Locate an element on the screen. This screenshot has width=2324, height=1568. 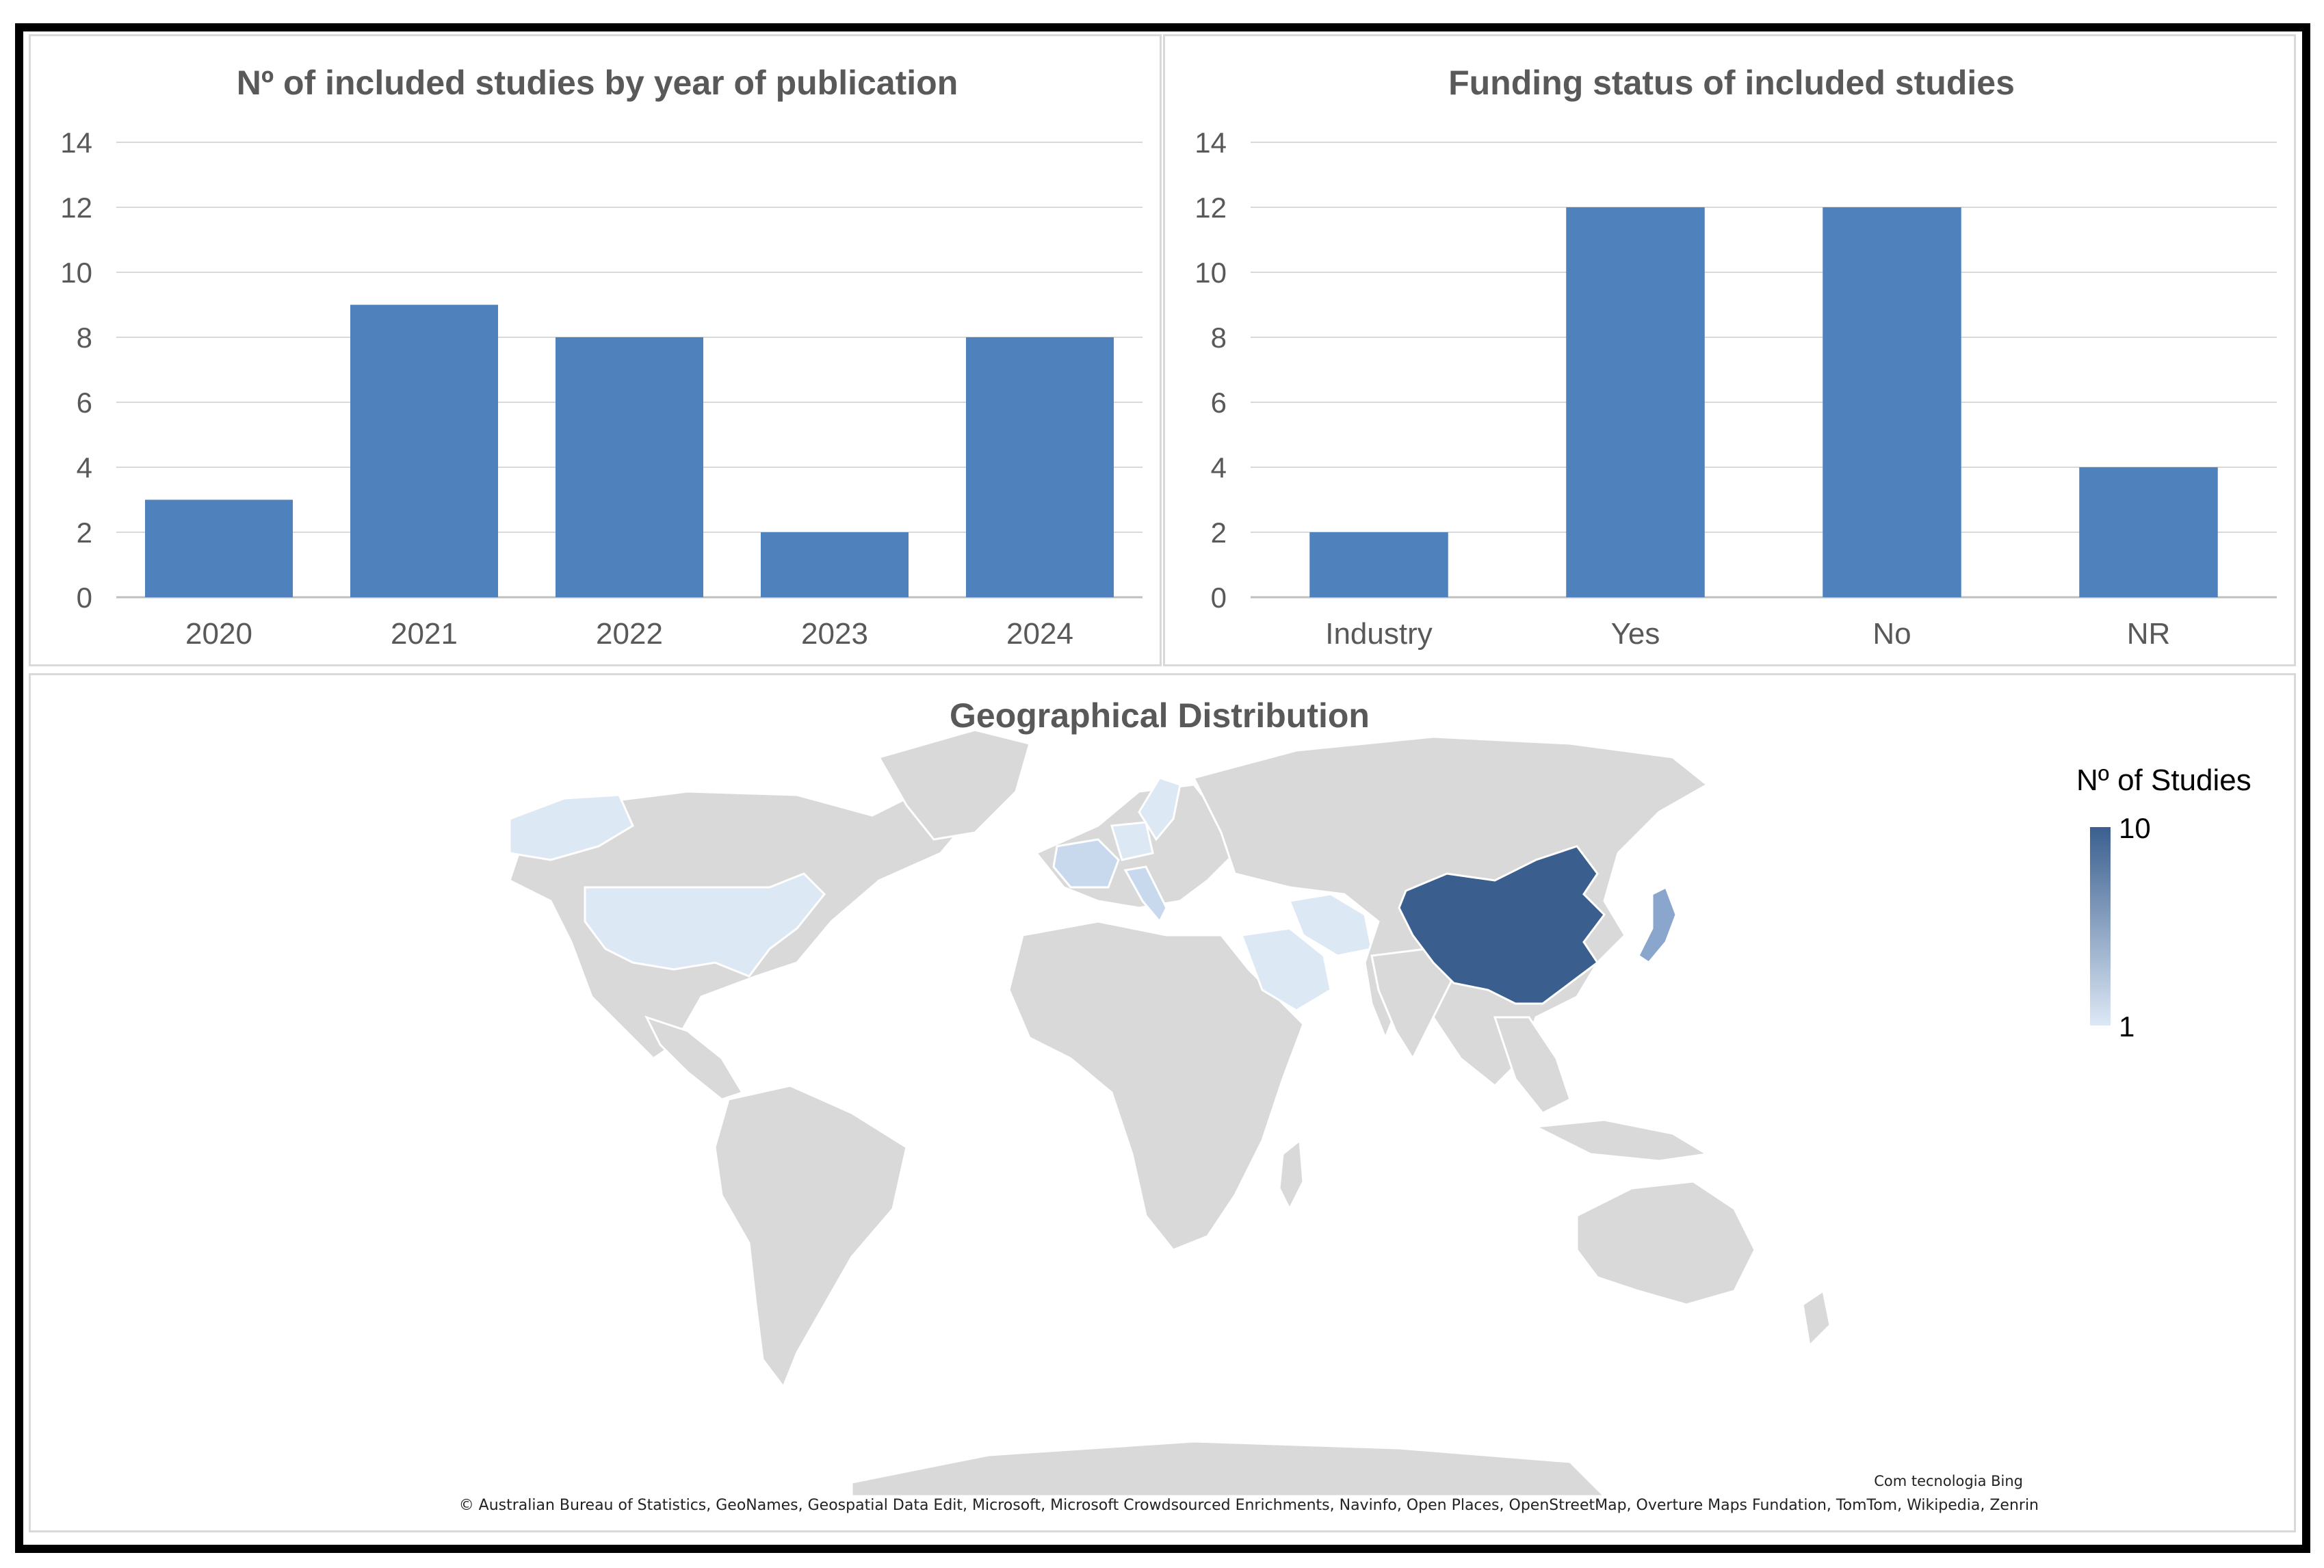
x-tick-label: 2023 is located at coordinates (834, 634).